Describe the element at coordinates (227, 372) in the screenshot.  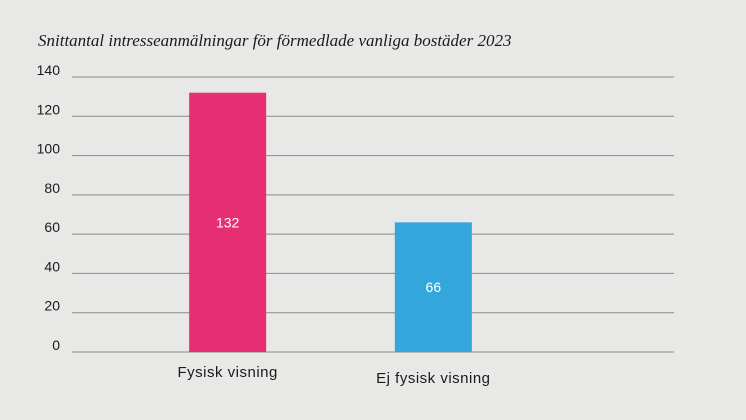
I see `category-label: Fysisk visning` at that location.